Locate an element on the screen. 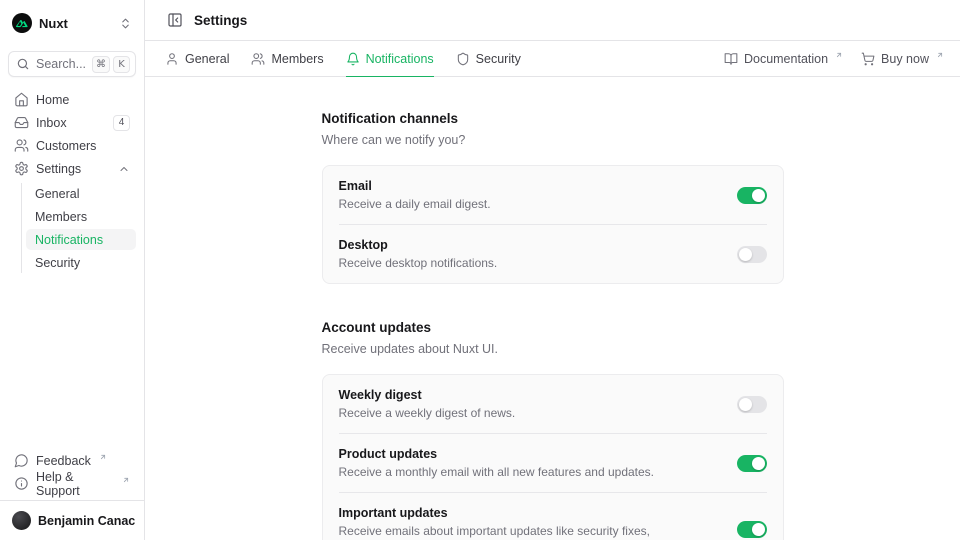  user-name: Benjamin Canac is located at coordinates (87, 520).